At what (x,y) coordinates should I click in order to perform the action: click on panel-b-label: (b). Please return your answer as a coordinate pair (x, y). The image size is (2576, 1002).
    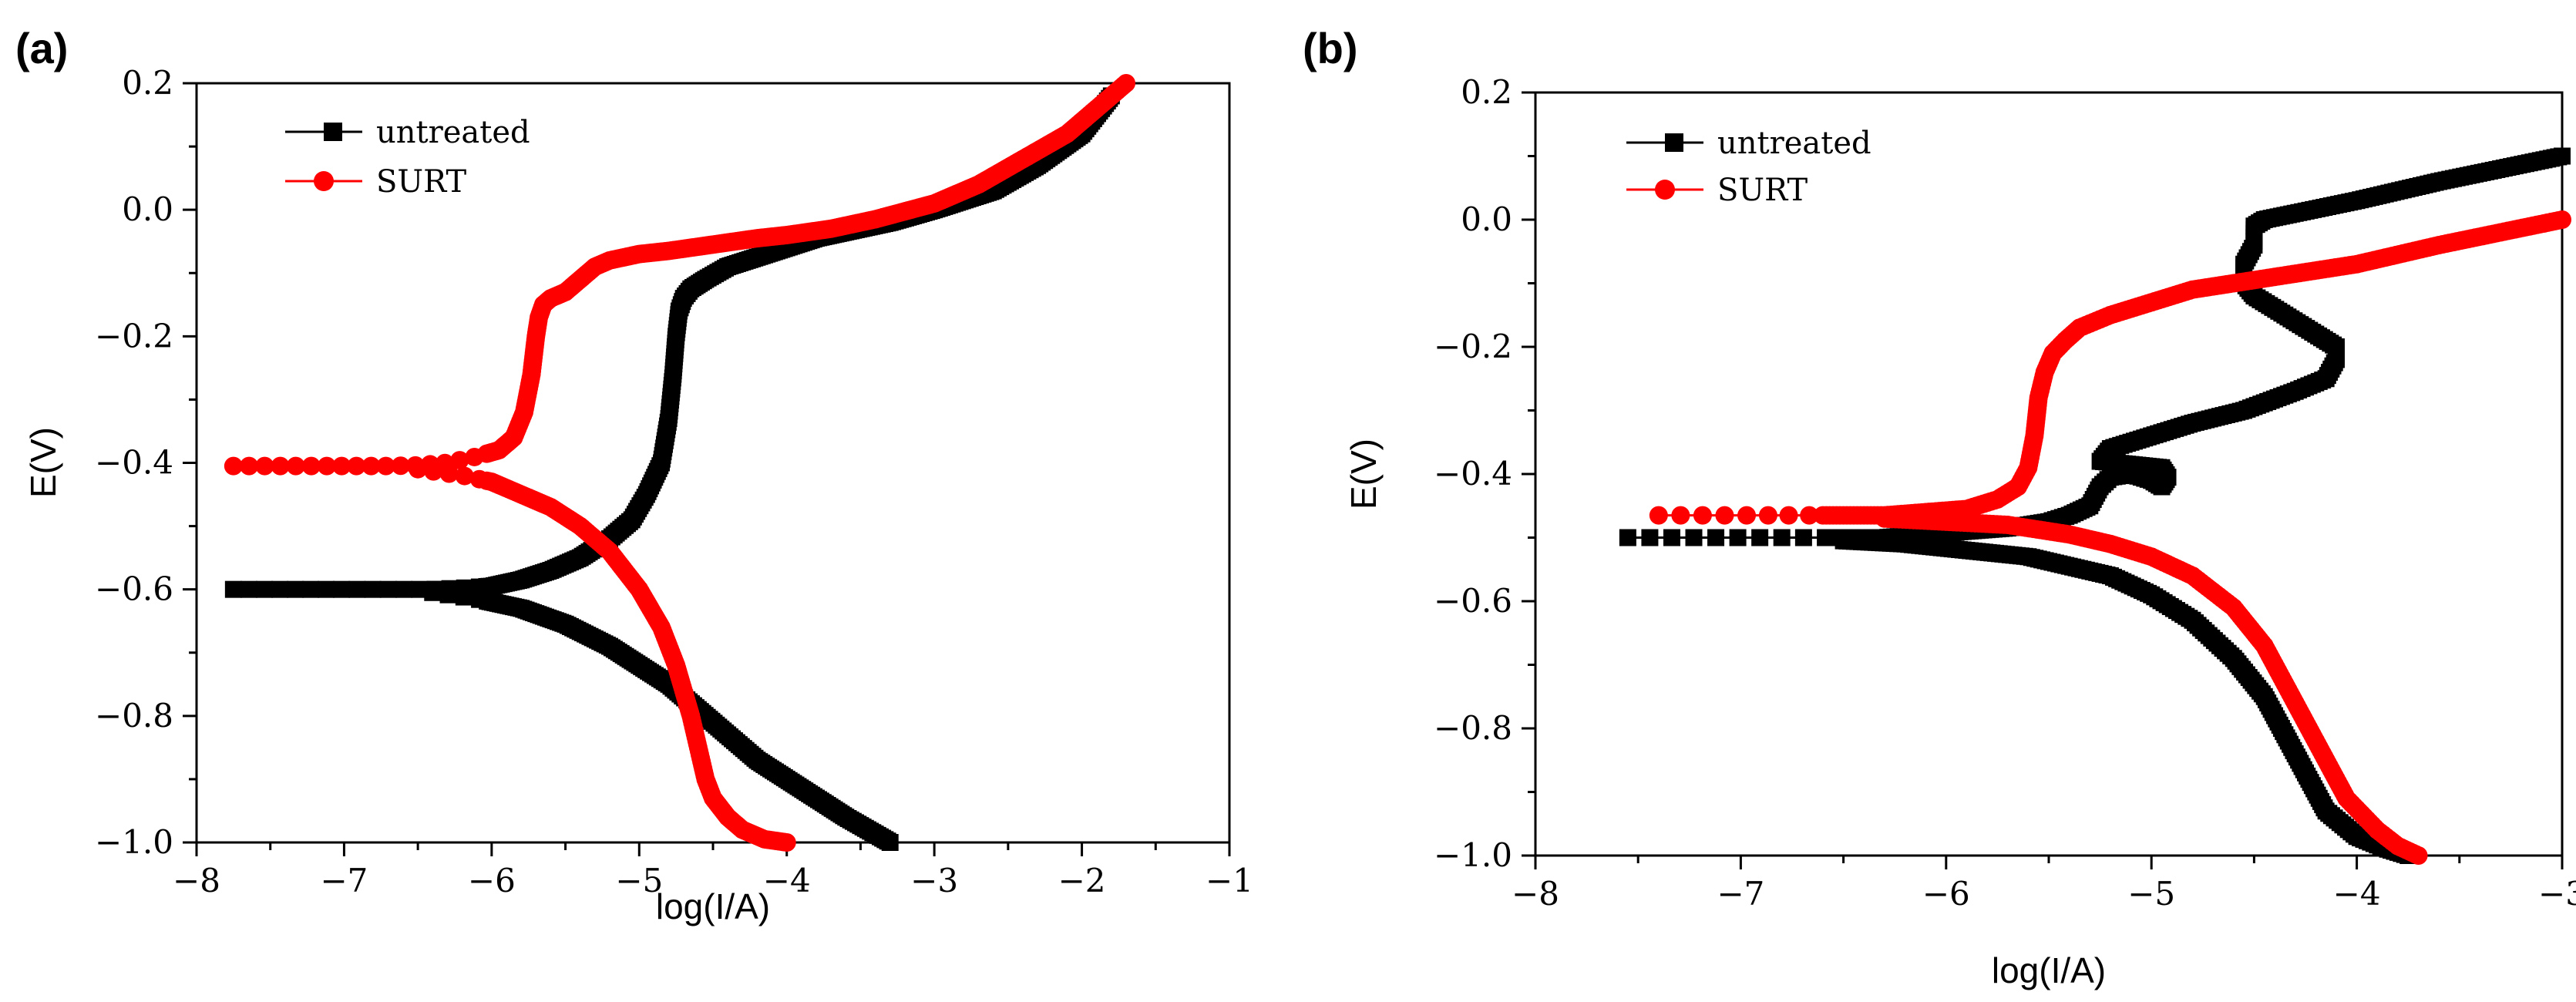
    Looking at the image, I should click on (1330, 48).